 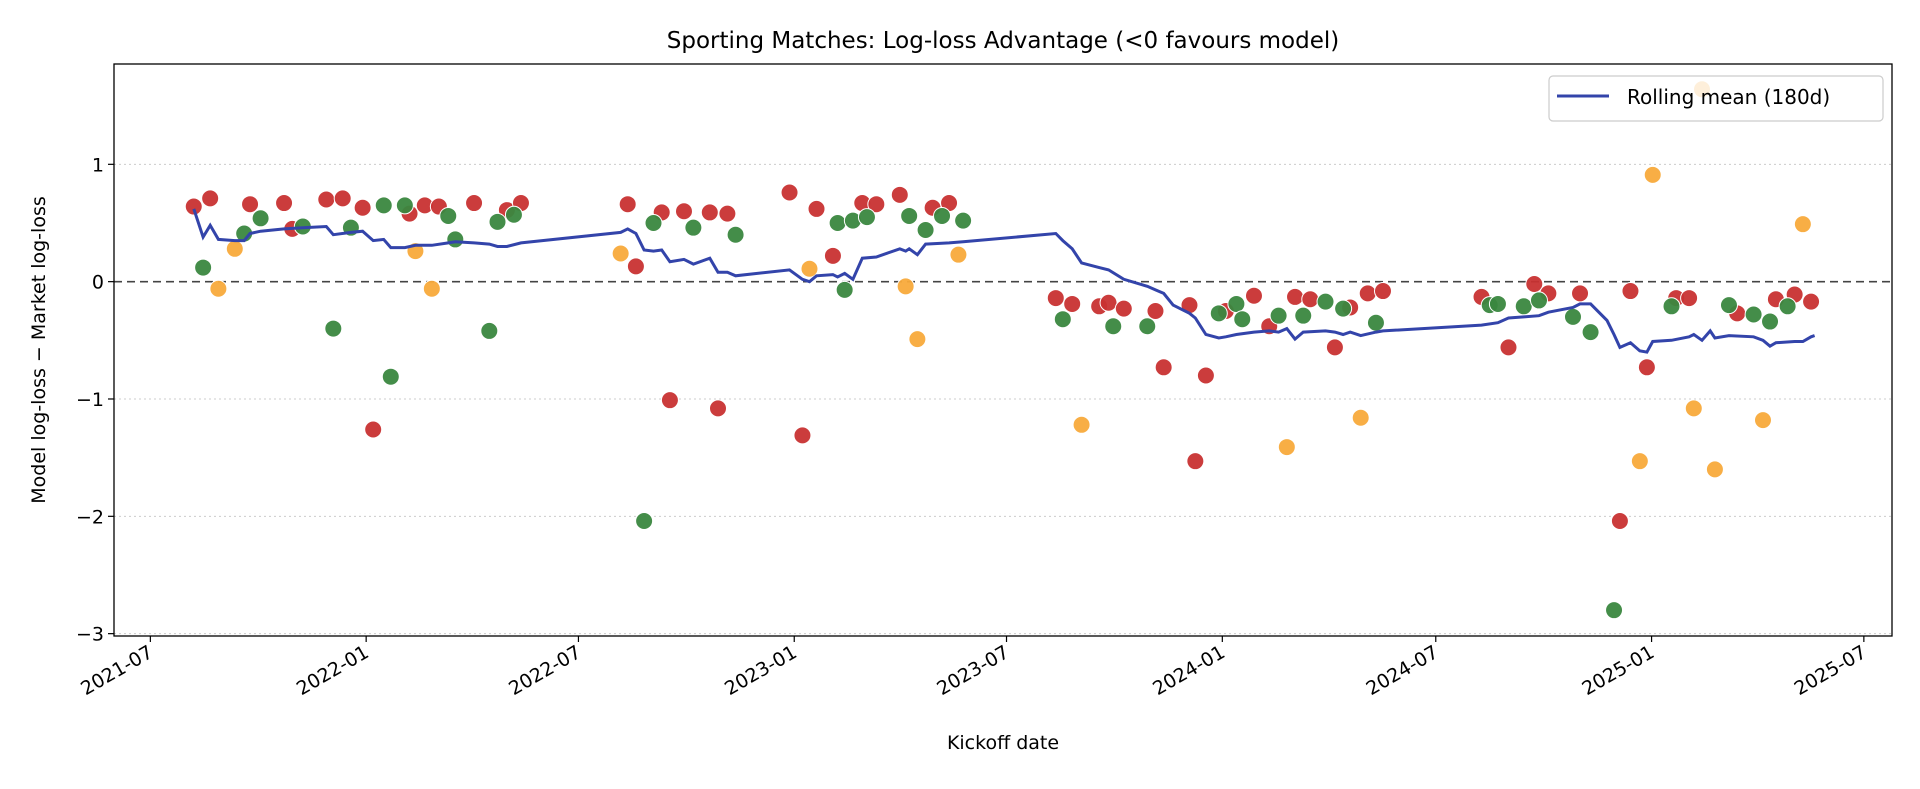 What do you see at coordinates (98, 283) in the screenshot?
I see `y-tick-label: 0` at bounding box center [98, 283].